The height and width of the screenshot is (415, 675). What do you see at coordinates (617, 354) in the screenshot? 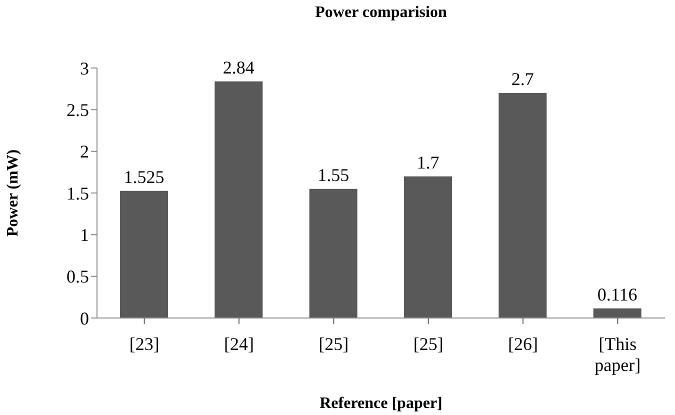
I see `x-tick-label: [This paper]` at bounding box center [617, 354].